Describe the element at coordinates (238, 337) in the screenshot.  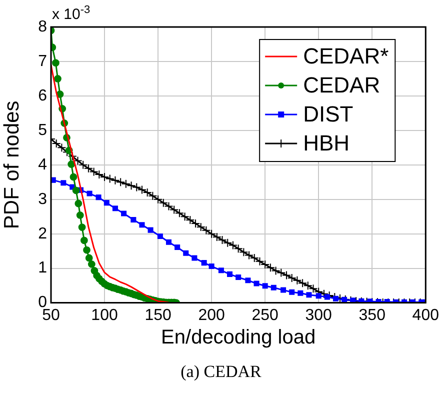
I see `x-axis-title: En/decoding load` at that location.